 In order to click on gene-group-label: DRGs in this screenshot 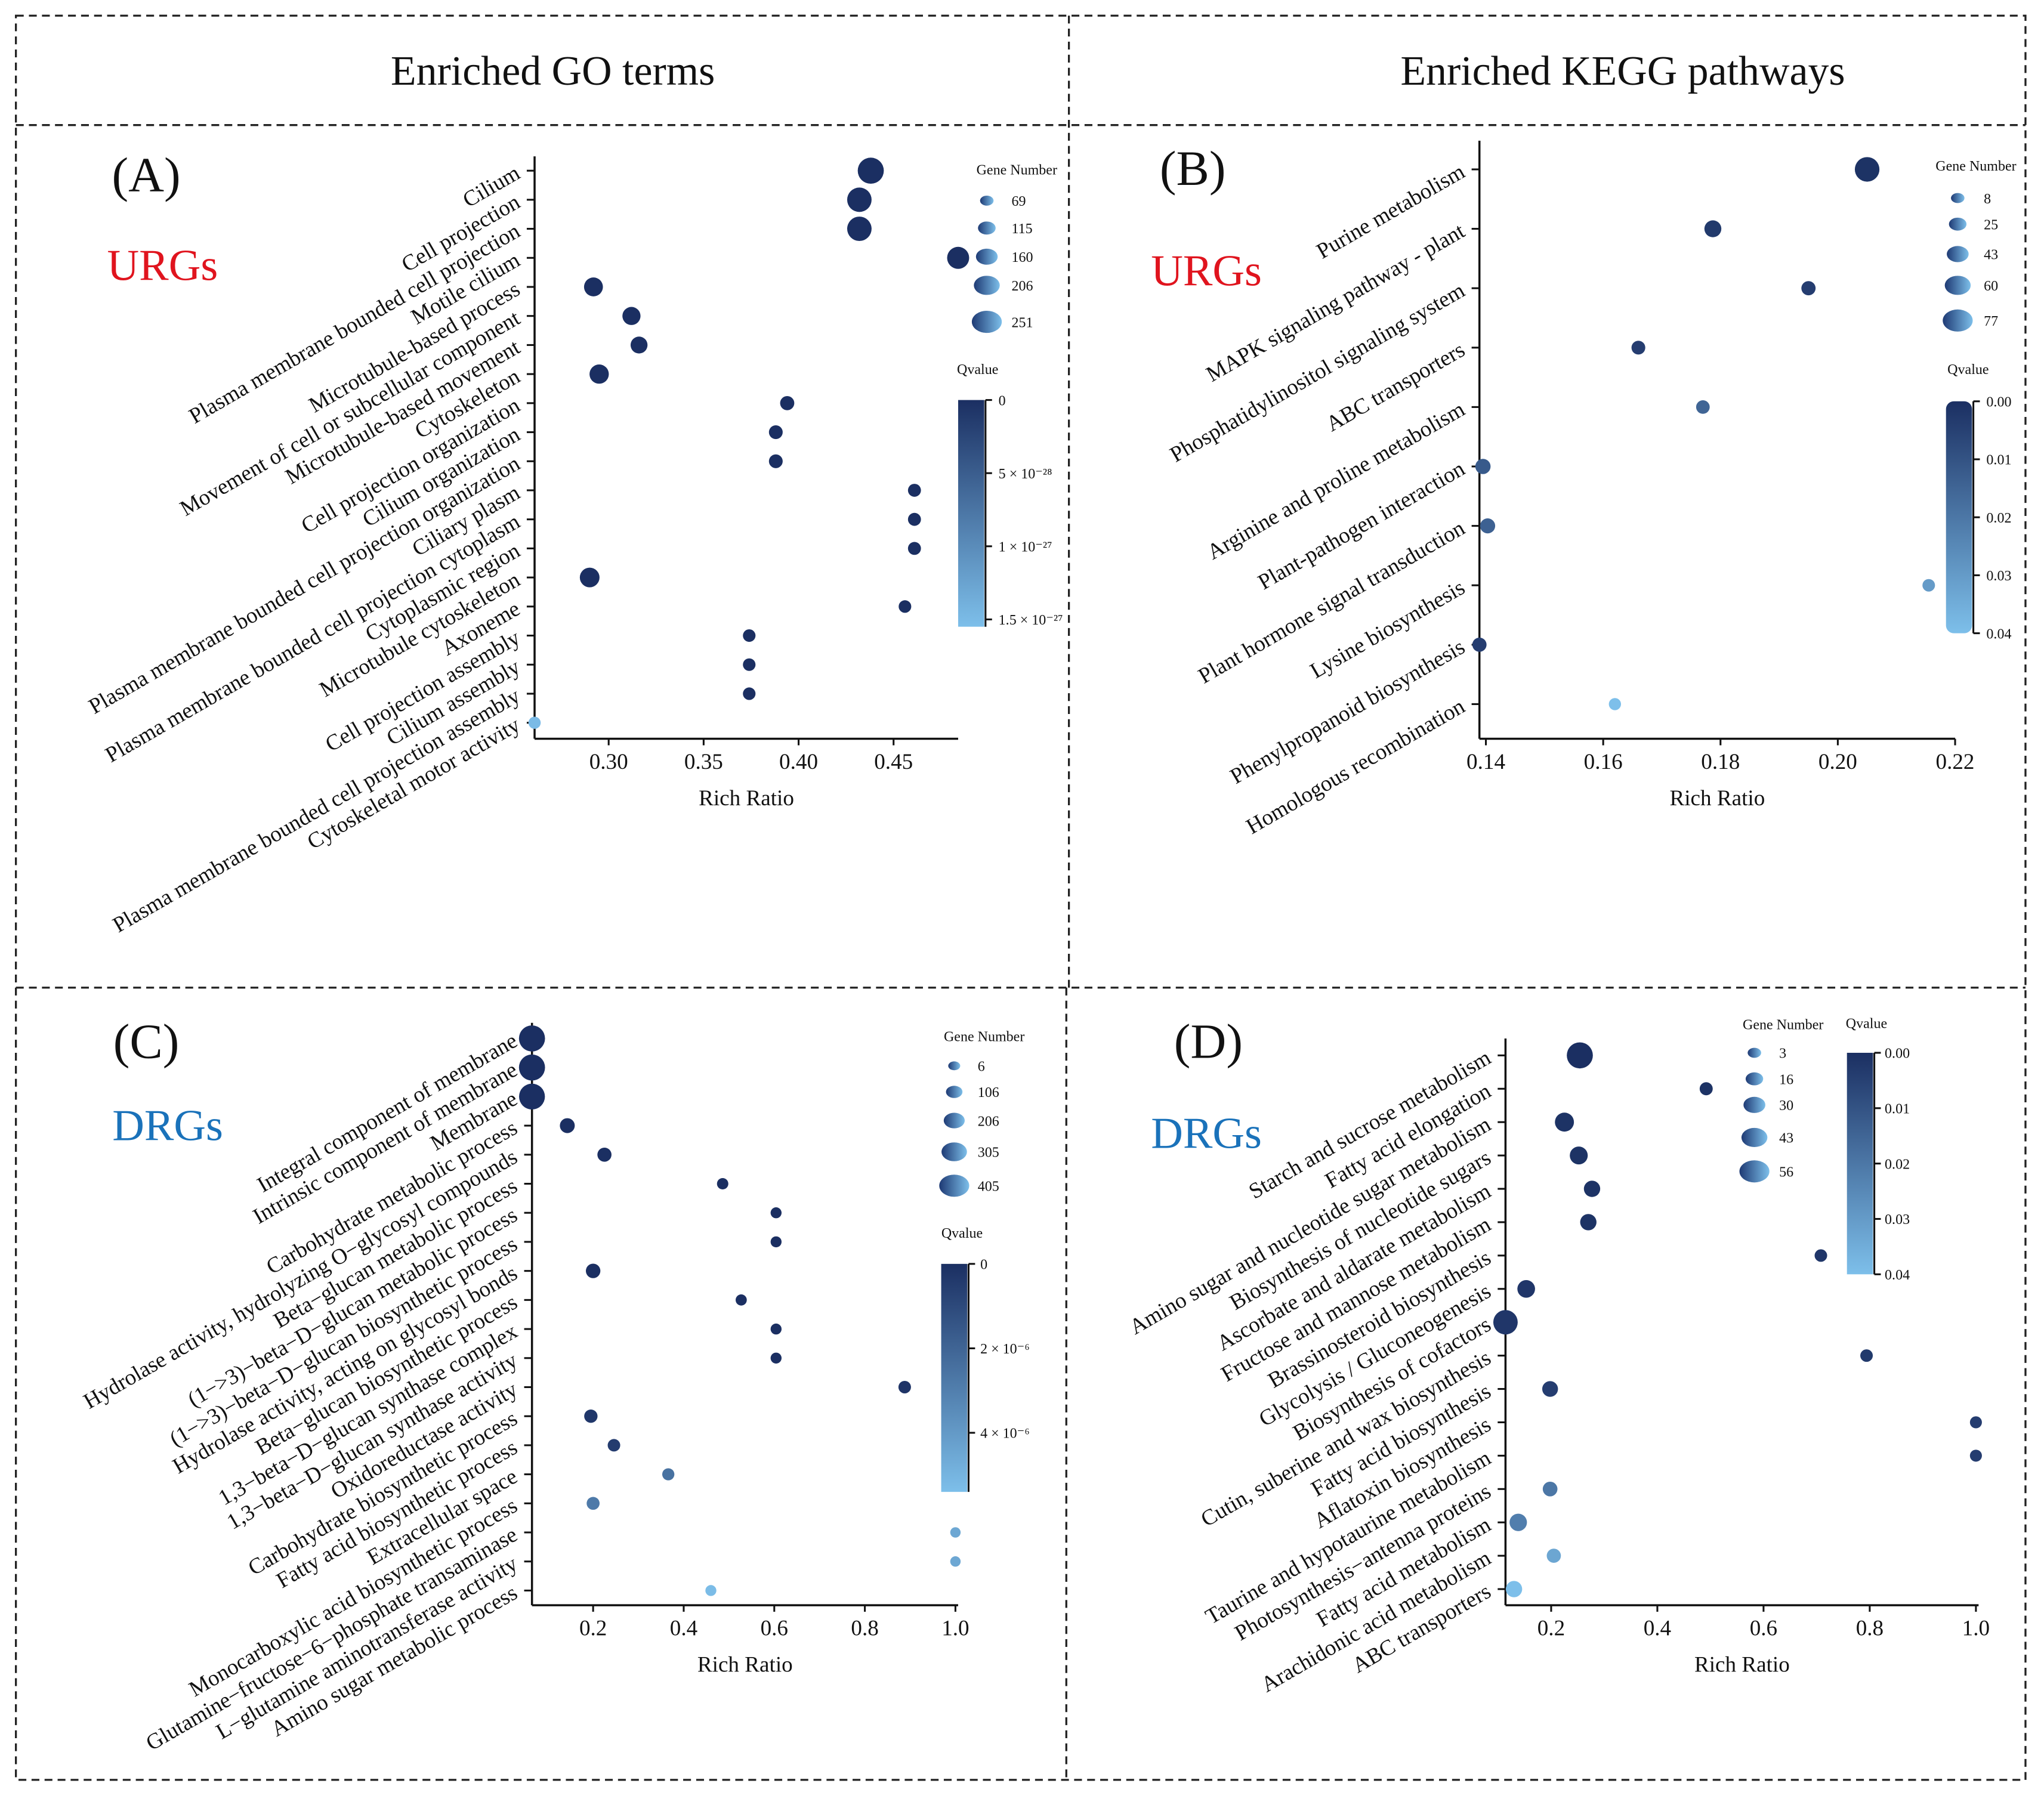, I will do `click(1206, 1133)`.